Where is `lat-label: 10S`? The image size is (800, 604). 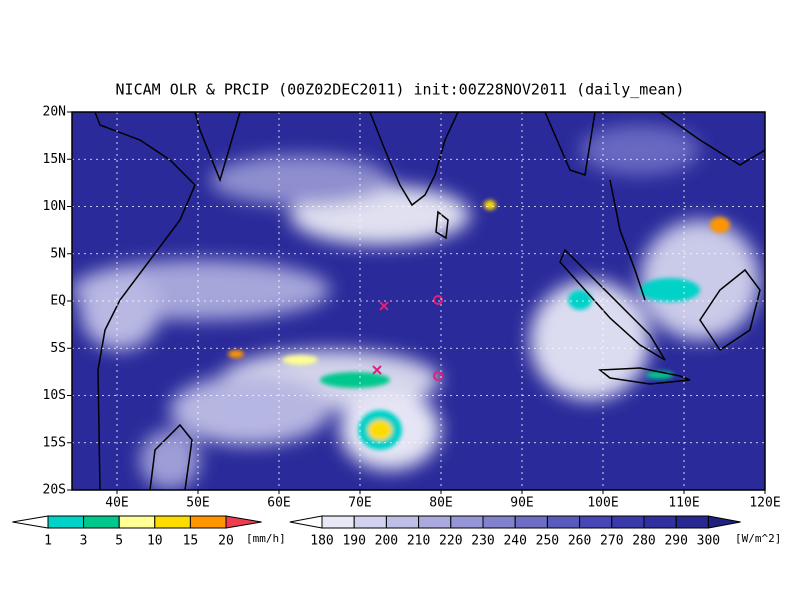
lat-label: 10S is located at coordinates (54, 395).